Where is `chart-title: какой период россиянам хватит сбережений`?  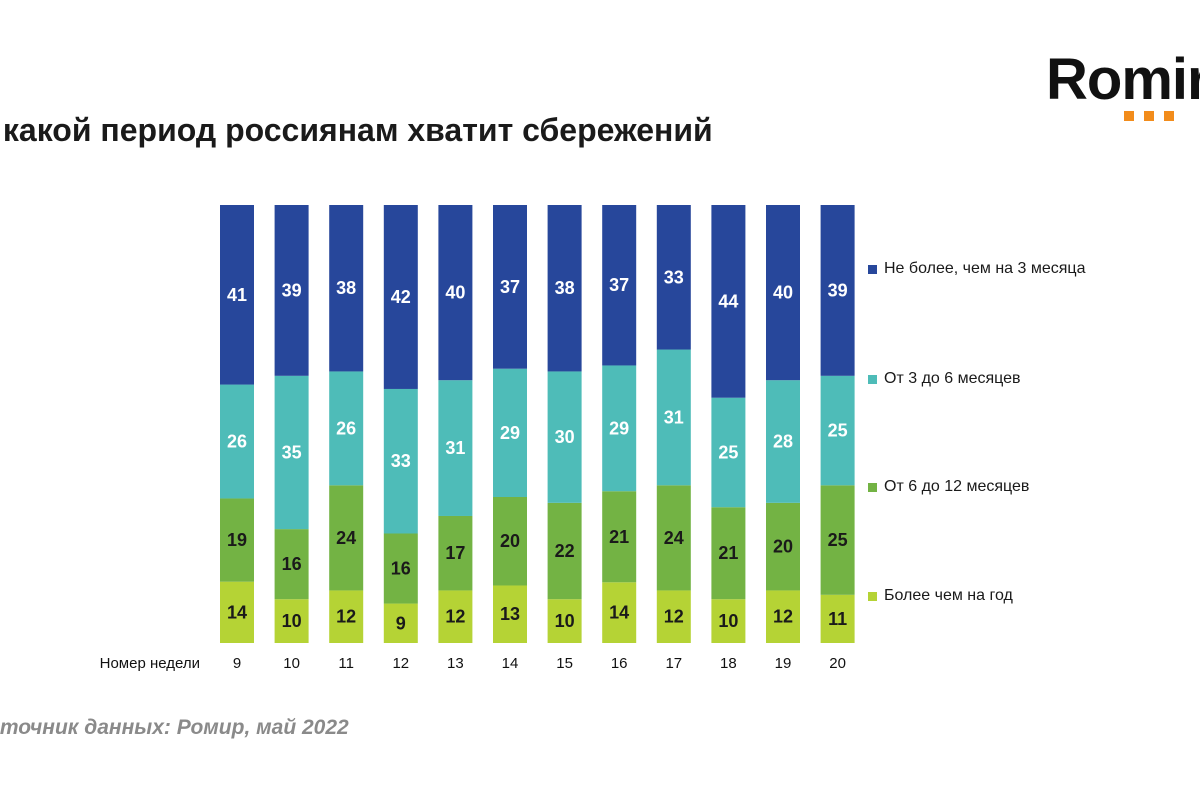
chart-title: какой период россиянам хватит сбережений is located at coordinates (356, 130).